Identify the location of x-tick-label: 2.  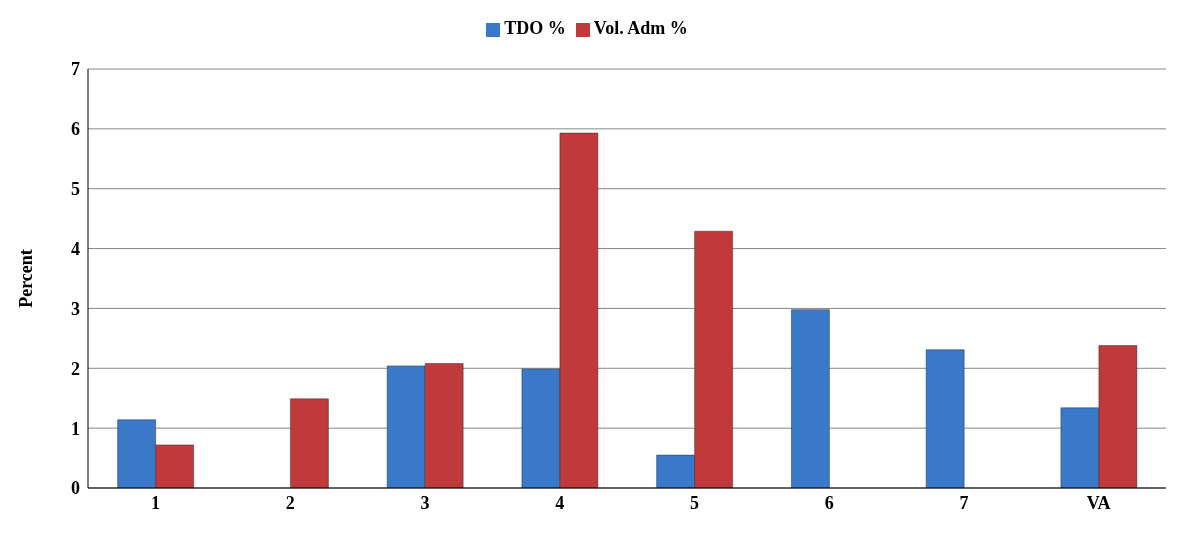
(290, 502).